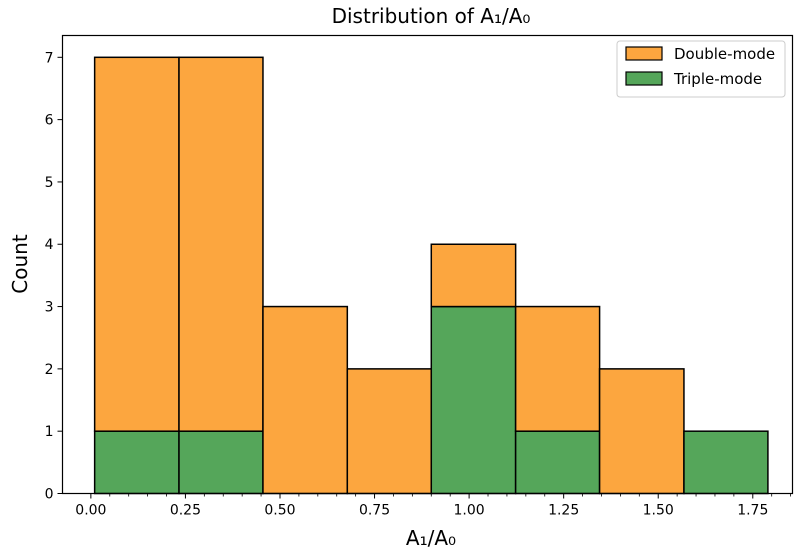  What do you see at coordinates (752, 511) in the screenshot?
I see `x-tick-label: 1.75` at bounding box center [752, 511].